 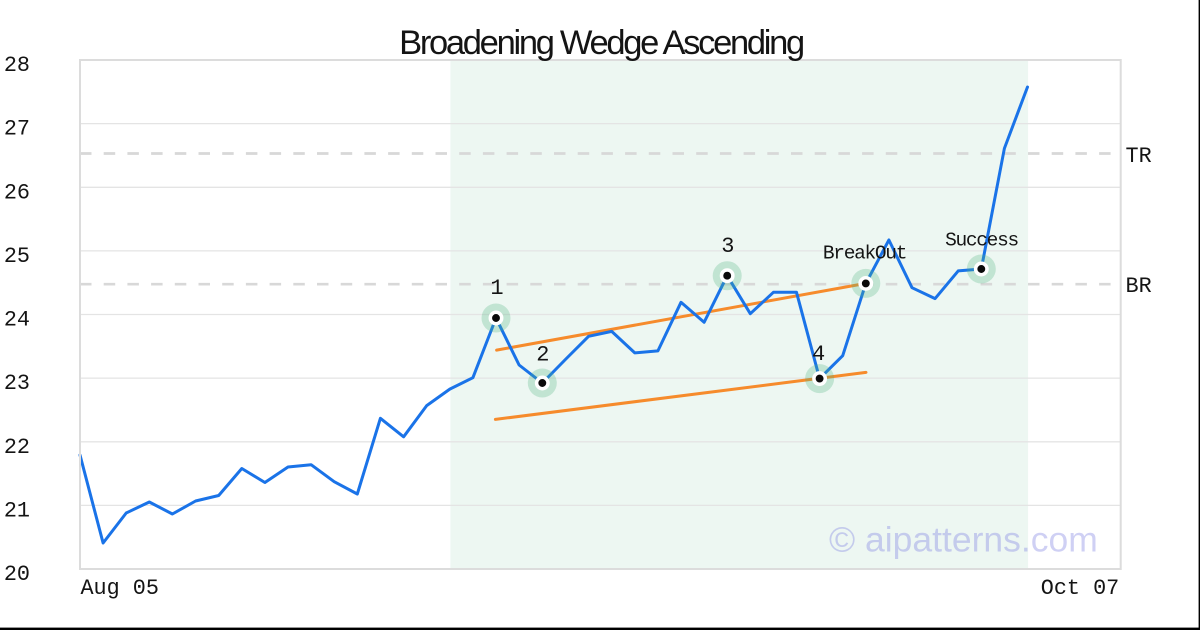 I want to click on svg-text: 4, so click(x=818, y=354).